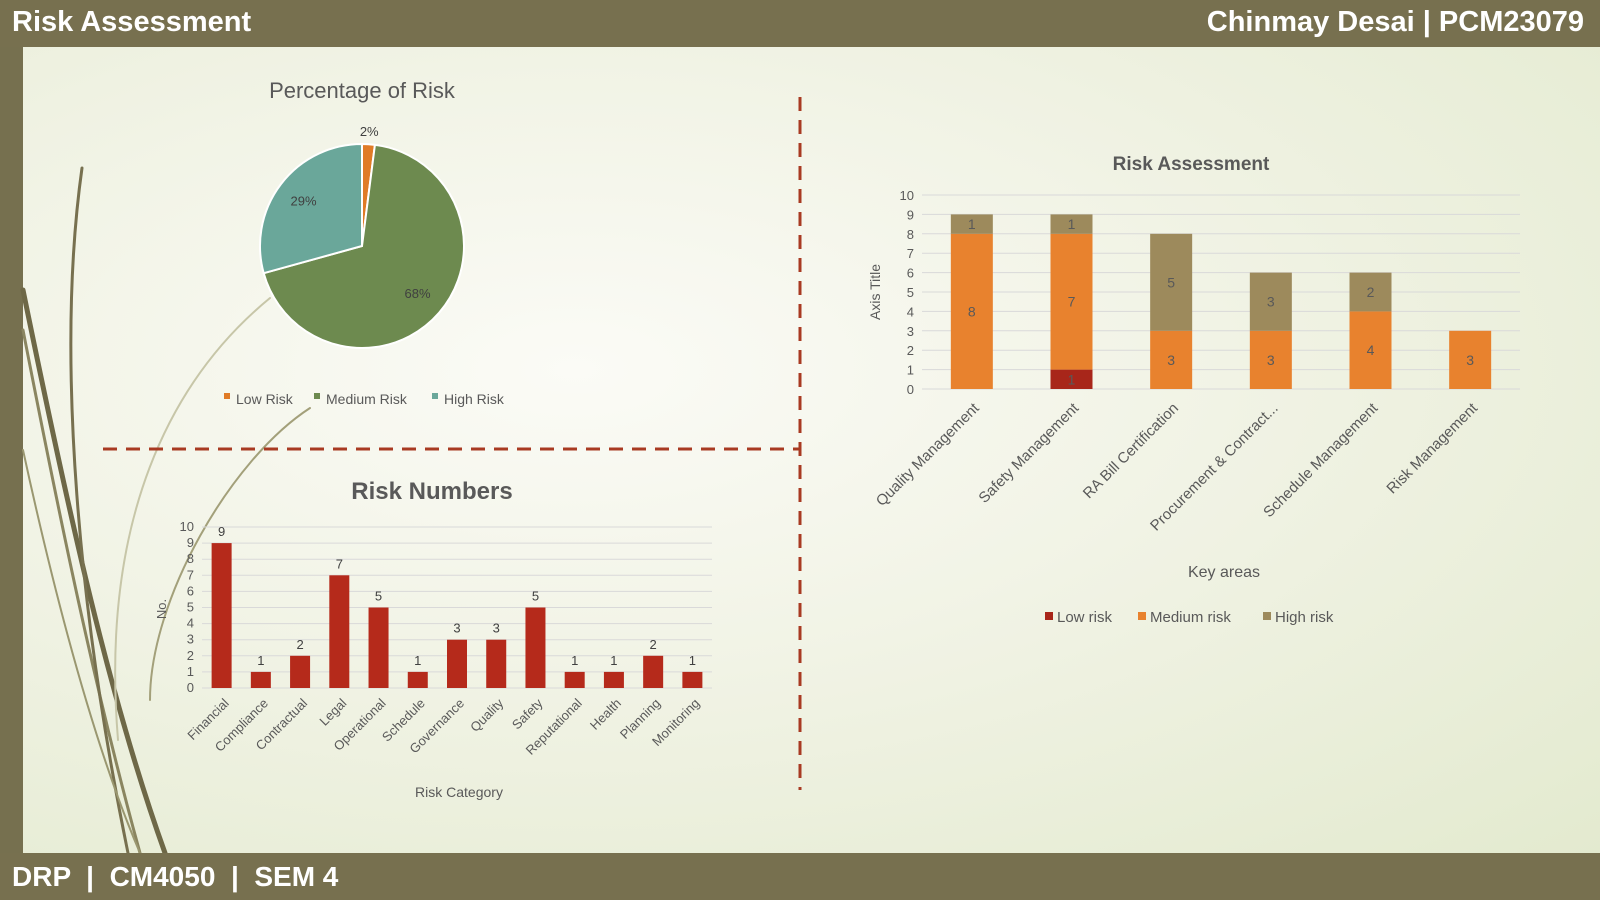  What do you see at coordinates (1224, 572) in the screenshot?
I see `risk-assessment-xlabel: Key areas` at bounding box center [1224, 572].